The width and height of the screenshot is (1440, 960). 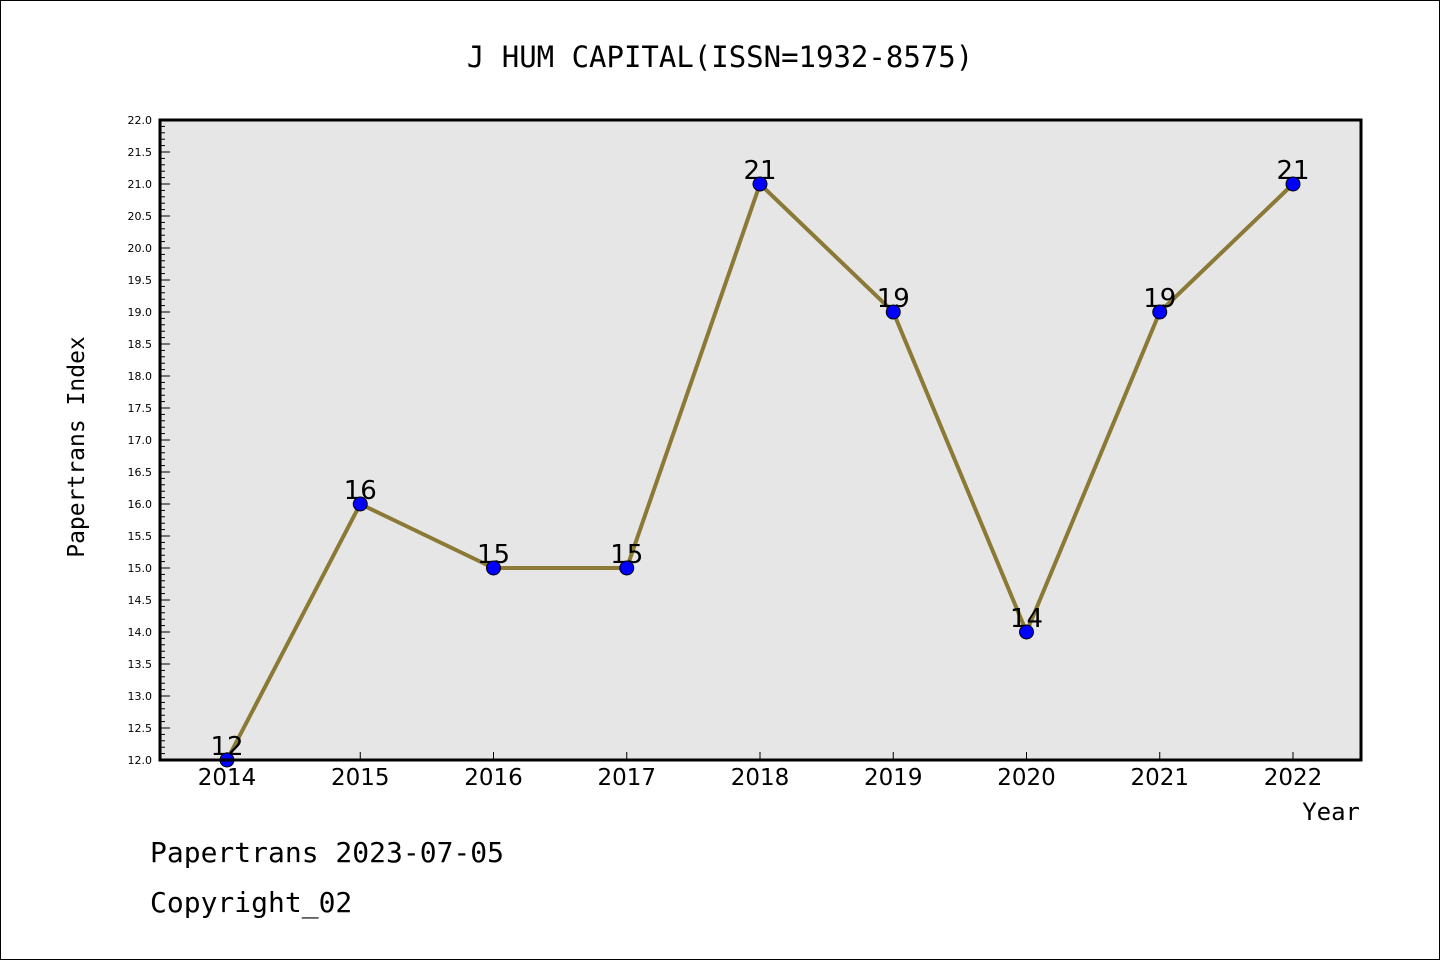 What do you see at coordinates (140, 376) in the screenshot?
I see `y-tick-label: 18.0` at bounding box center [140, 376].